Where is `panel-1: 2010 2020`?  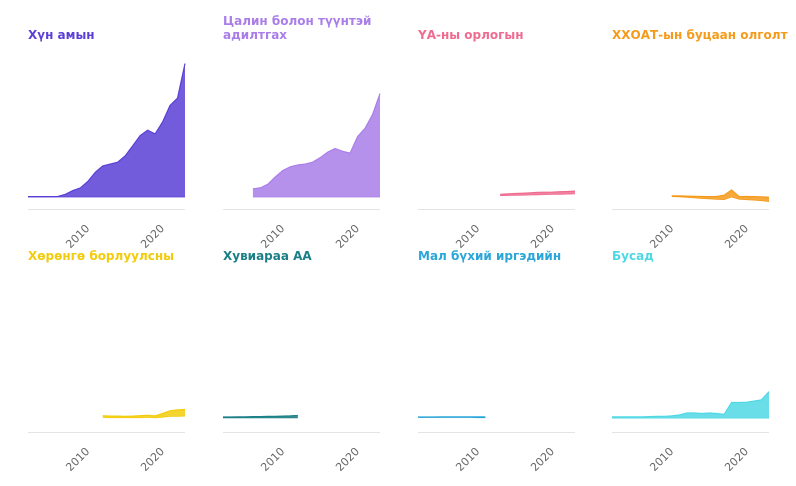 panel-1: 2010 2020 is located at coordinates (107, 157).